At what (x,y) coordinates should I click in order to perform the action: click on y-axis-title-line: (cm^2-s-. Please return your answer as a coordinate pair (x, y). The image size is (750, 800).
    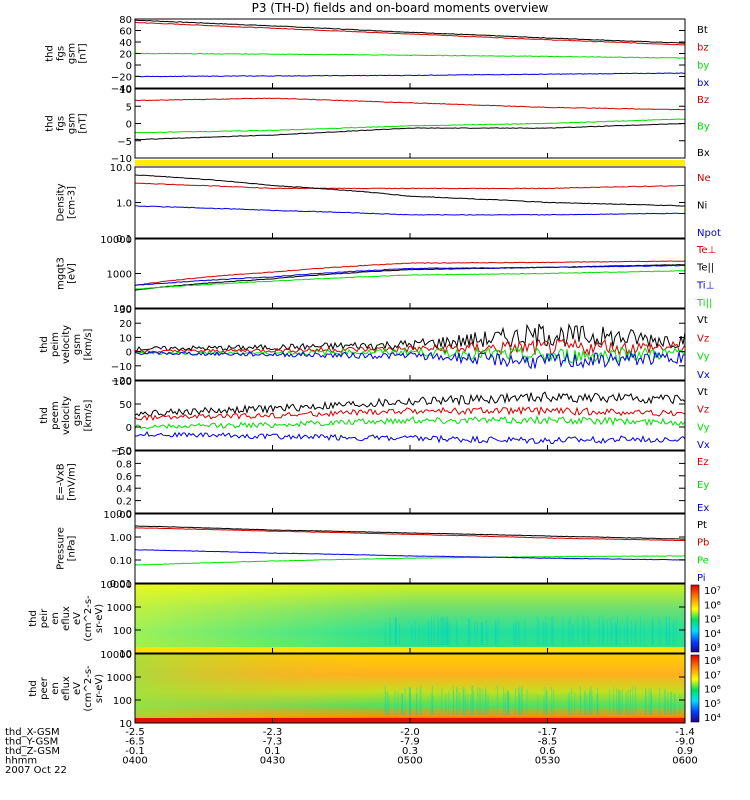
    Looking at the image, I should click on (88, 618).